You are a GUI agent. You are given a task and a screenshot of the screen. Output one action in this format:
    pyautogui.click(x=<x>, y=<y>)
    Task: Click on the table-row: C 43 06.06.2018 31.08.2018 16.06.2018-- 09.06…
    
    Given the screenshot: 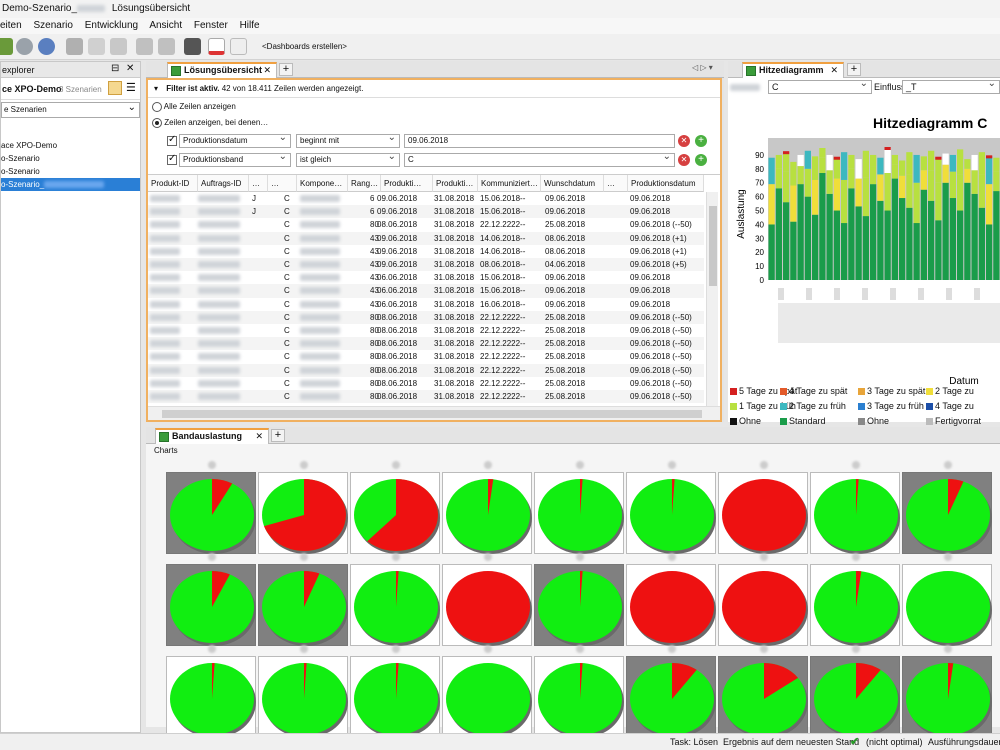 What is the action you would take?
    pyautogui.click(x=426, y=304)
    